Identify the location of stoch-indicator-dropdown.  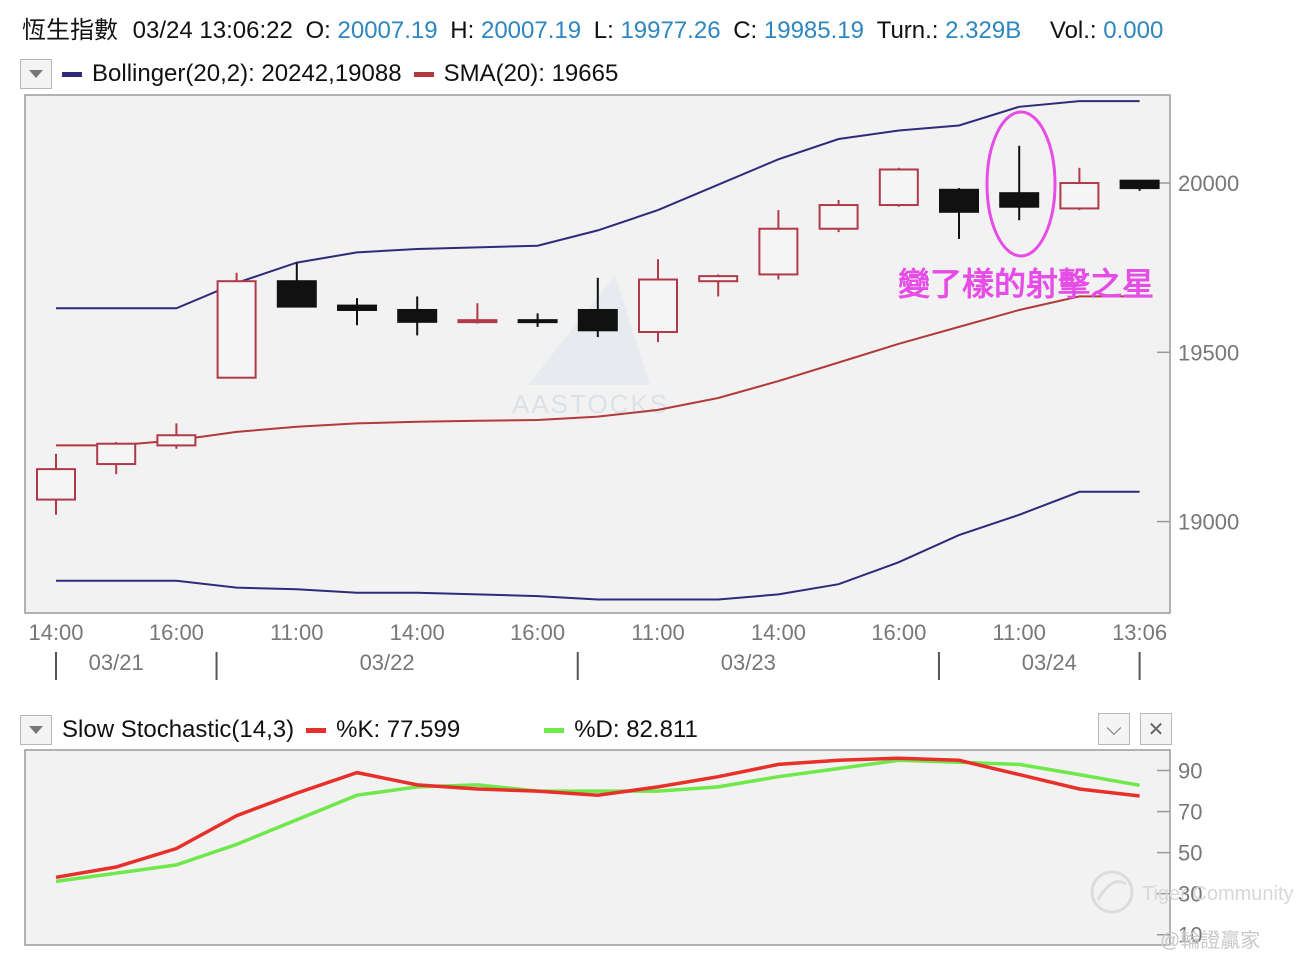
(36, 730).